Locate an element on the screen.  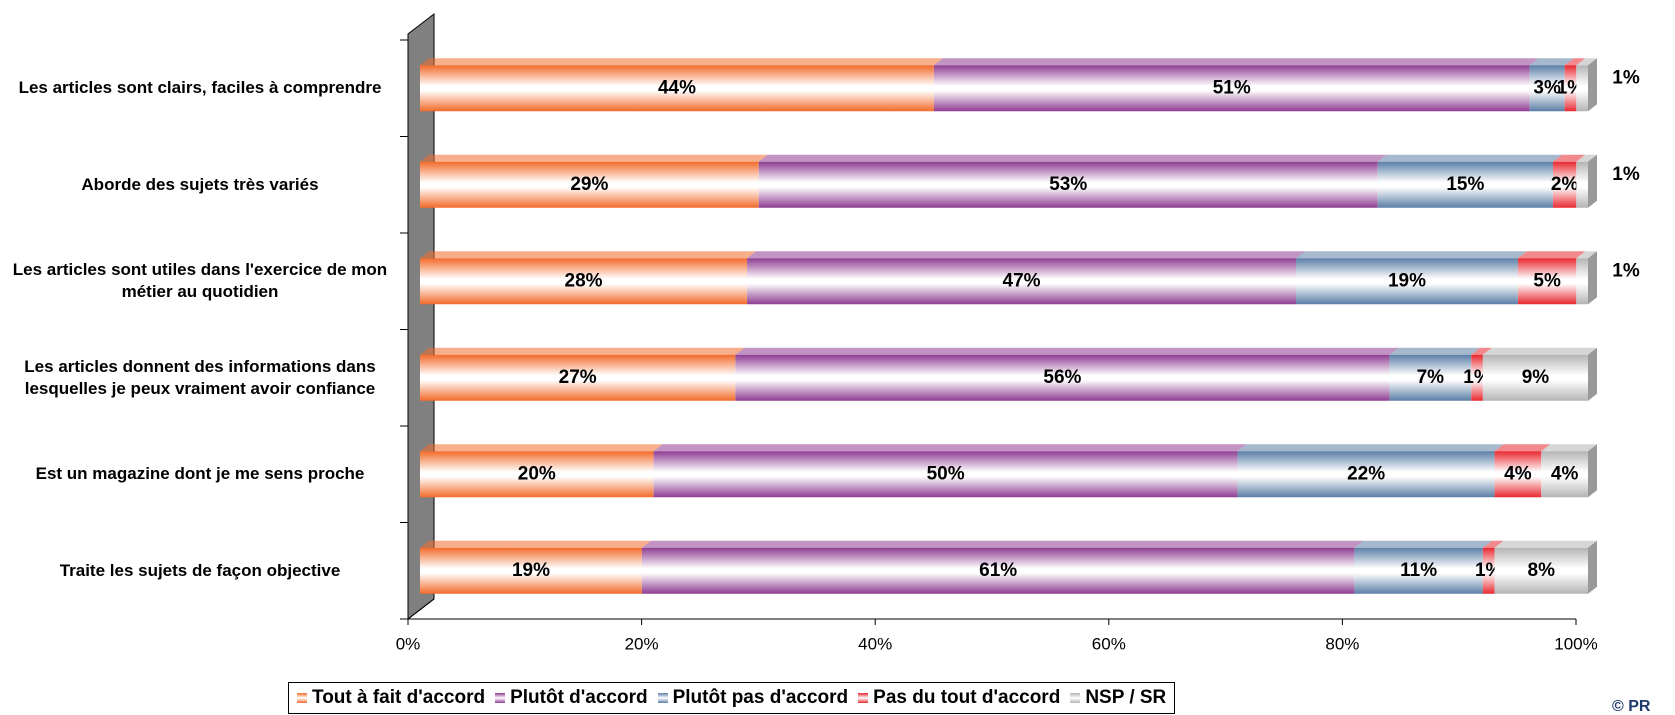
data-label: 2% is located at coordinates (1565, 184).